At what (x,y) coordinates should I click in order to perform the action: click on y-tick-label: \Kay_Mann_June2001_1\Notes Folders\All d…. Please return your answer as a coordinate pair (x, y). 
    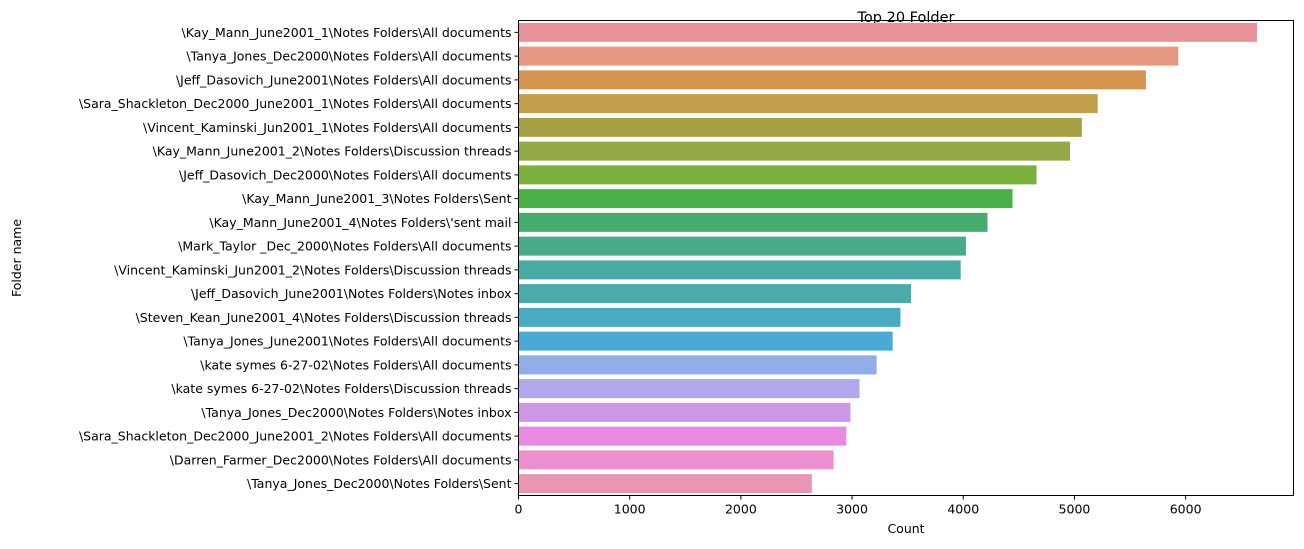
    Looking at the image, I should click on (347, 32).